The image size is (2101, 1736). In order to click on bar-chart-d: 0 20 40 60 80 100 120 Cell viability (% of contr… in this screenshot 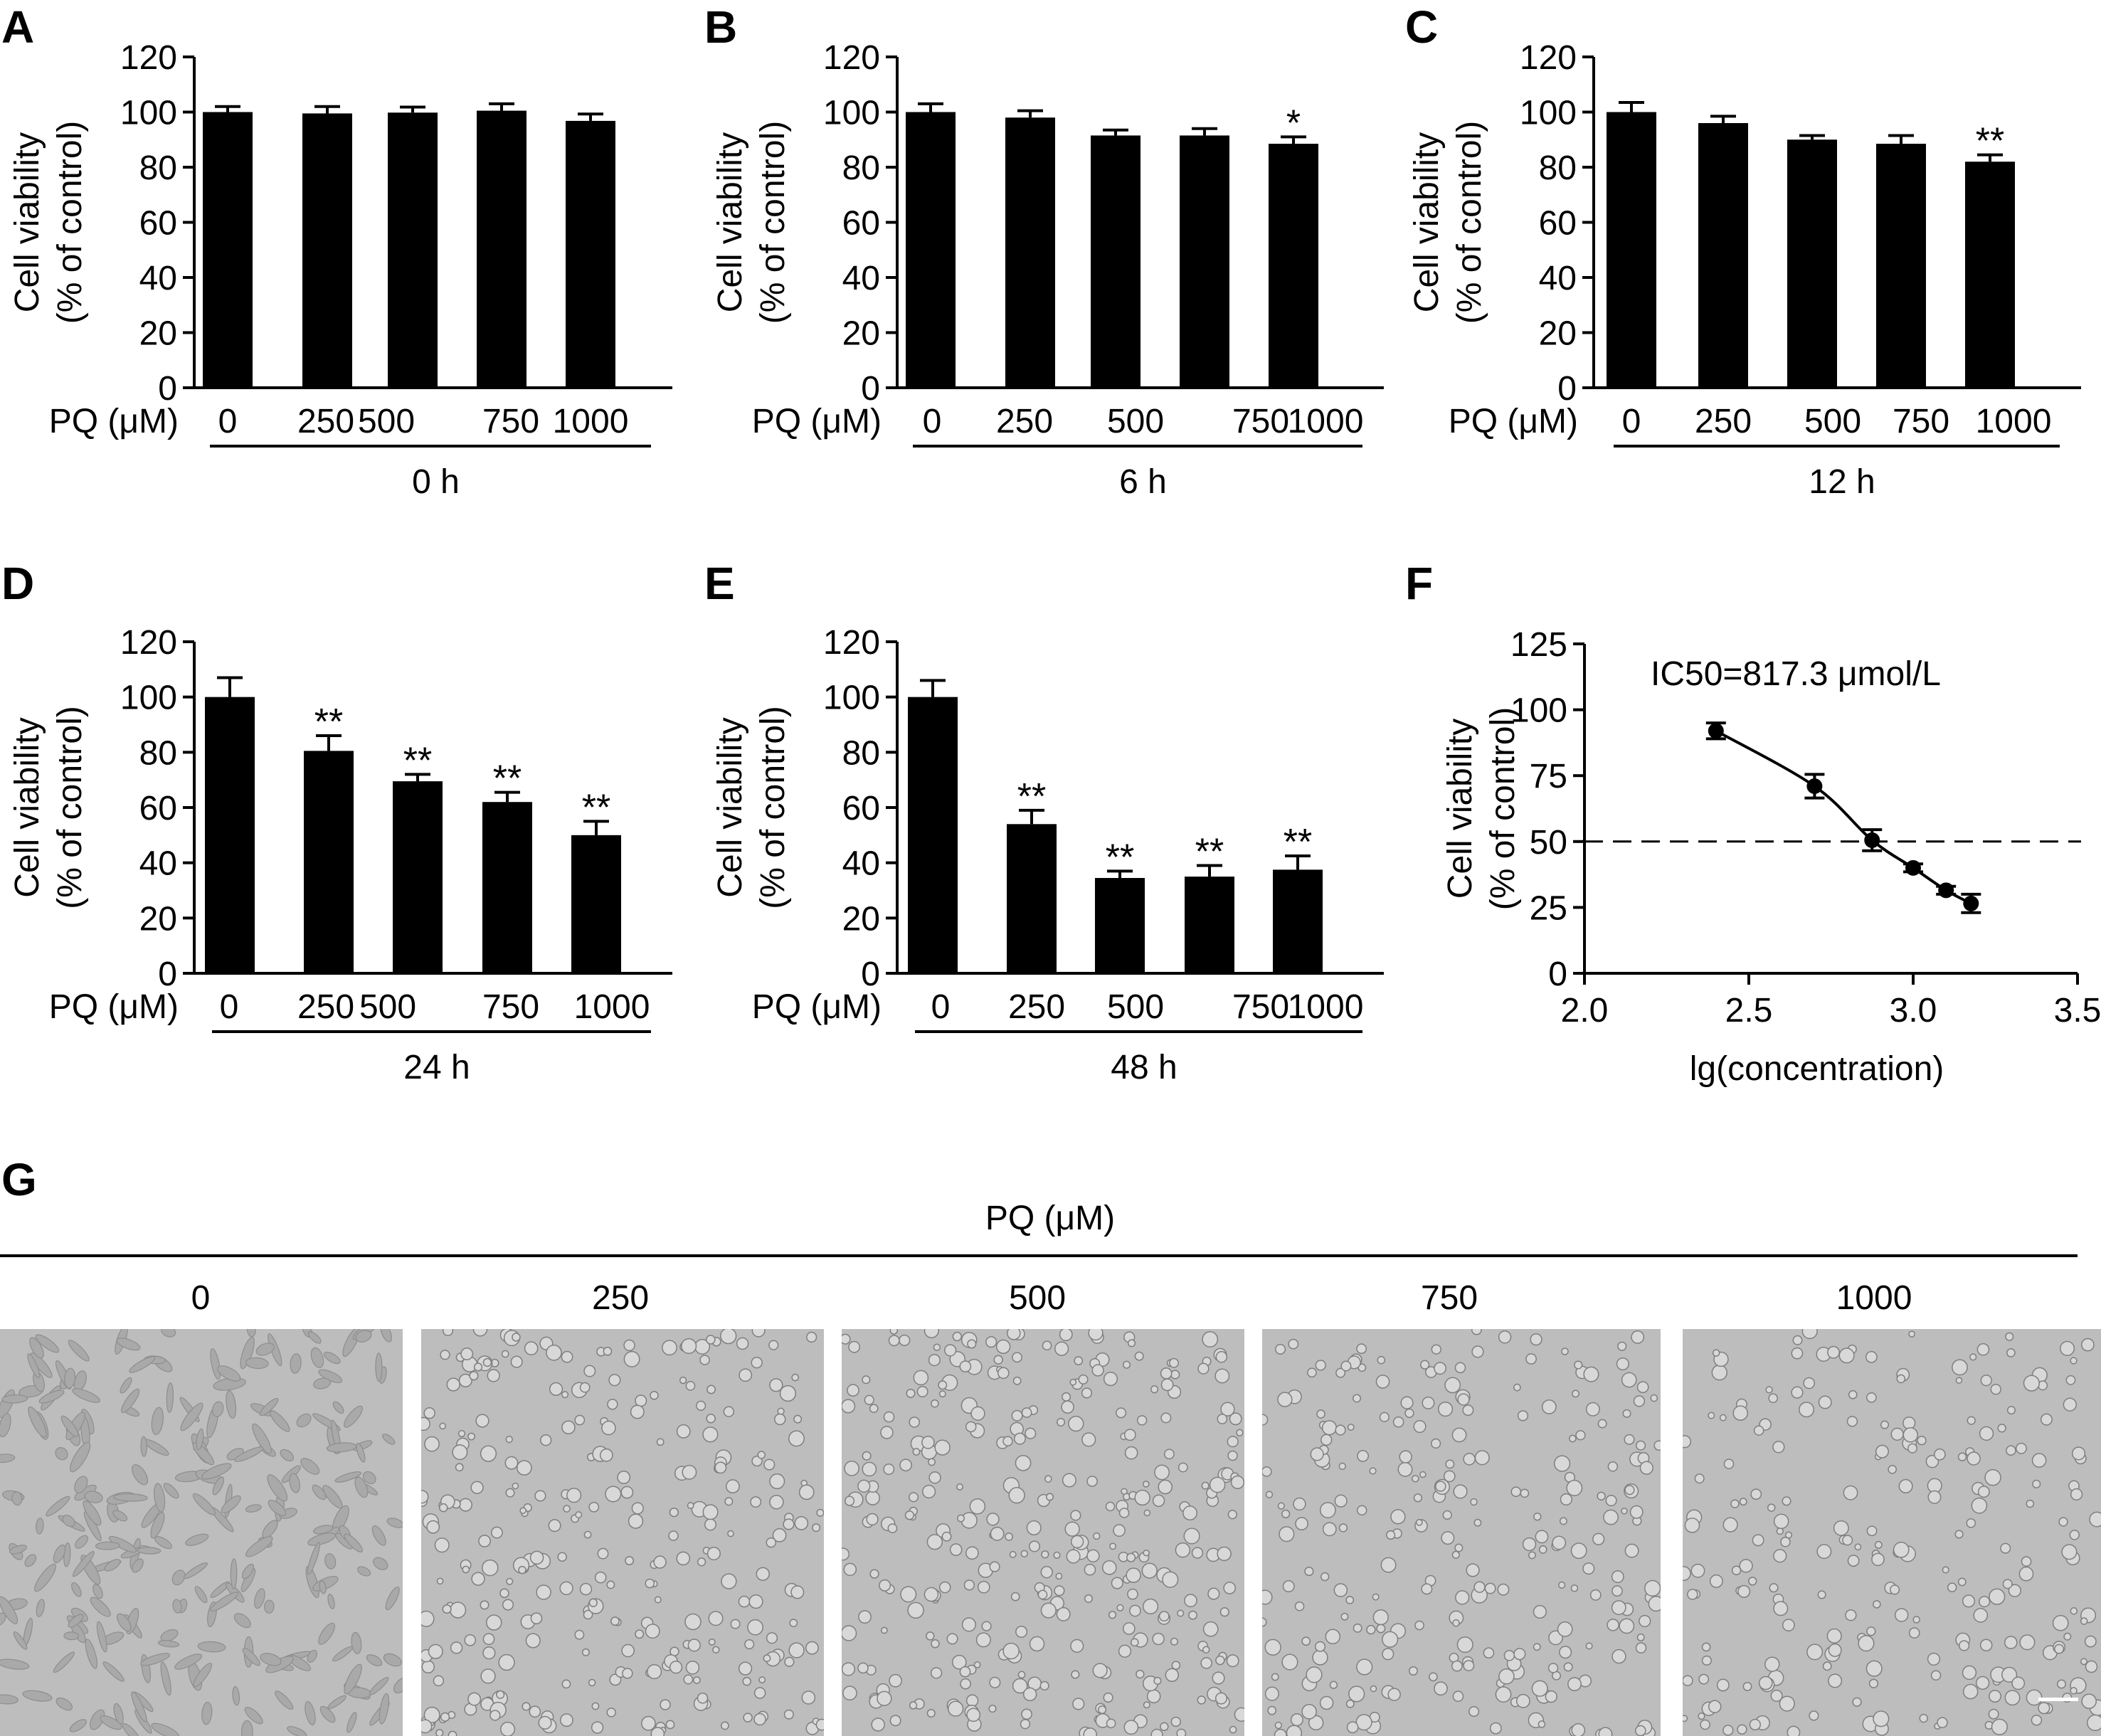, I will do `click(340, 855)`.